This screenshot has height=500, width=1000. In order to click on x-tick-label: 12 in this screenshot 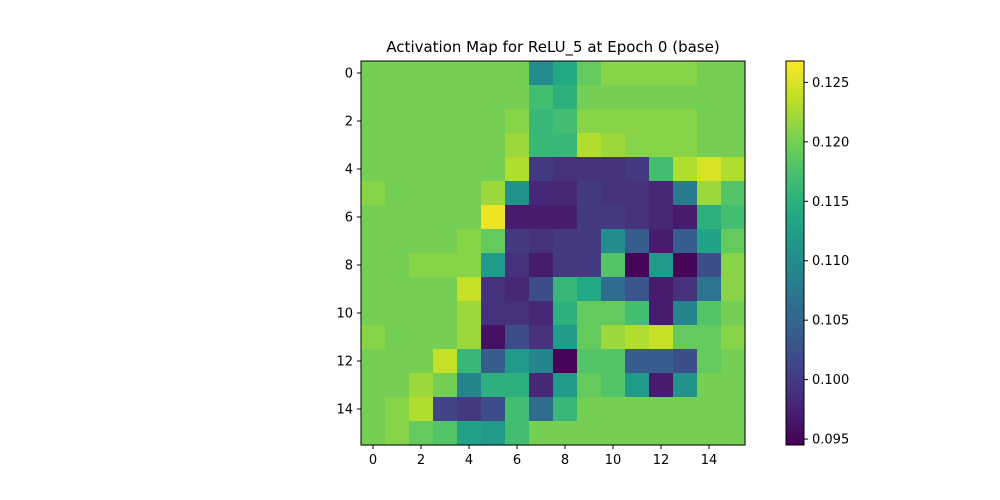, I will do `click(661, 460)`.